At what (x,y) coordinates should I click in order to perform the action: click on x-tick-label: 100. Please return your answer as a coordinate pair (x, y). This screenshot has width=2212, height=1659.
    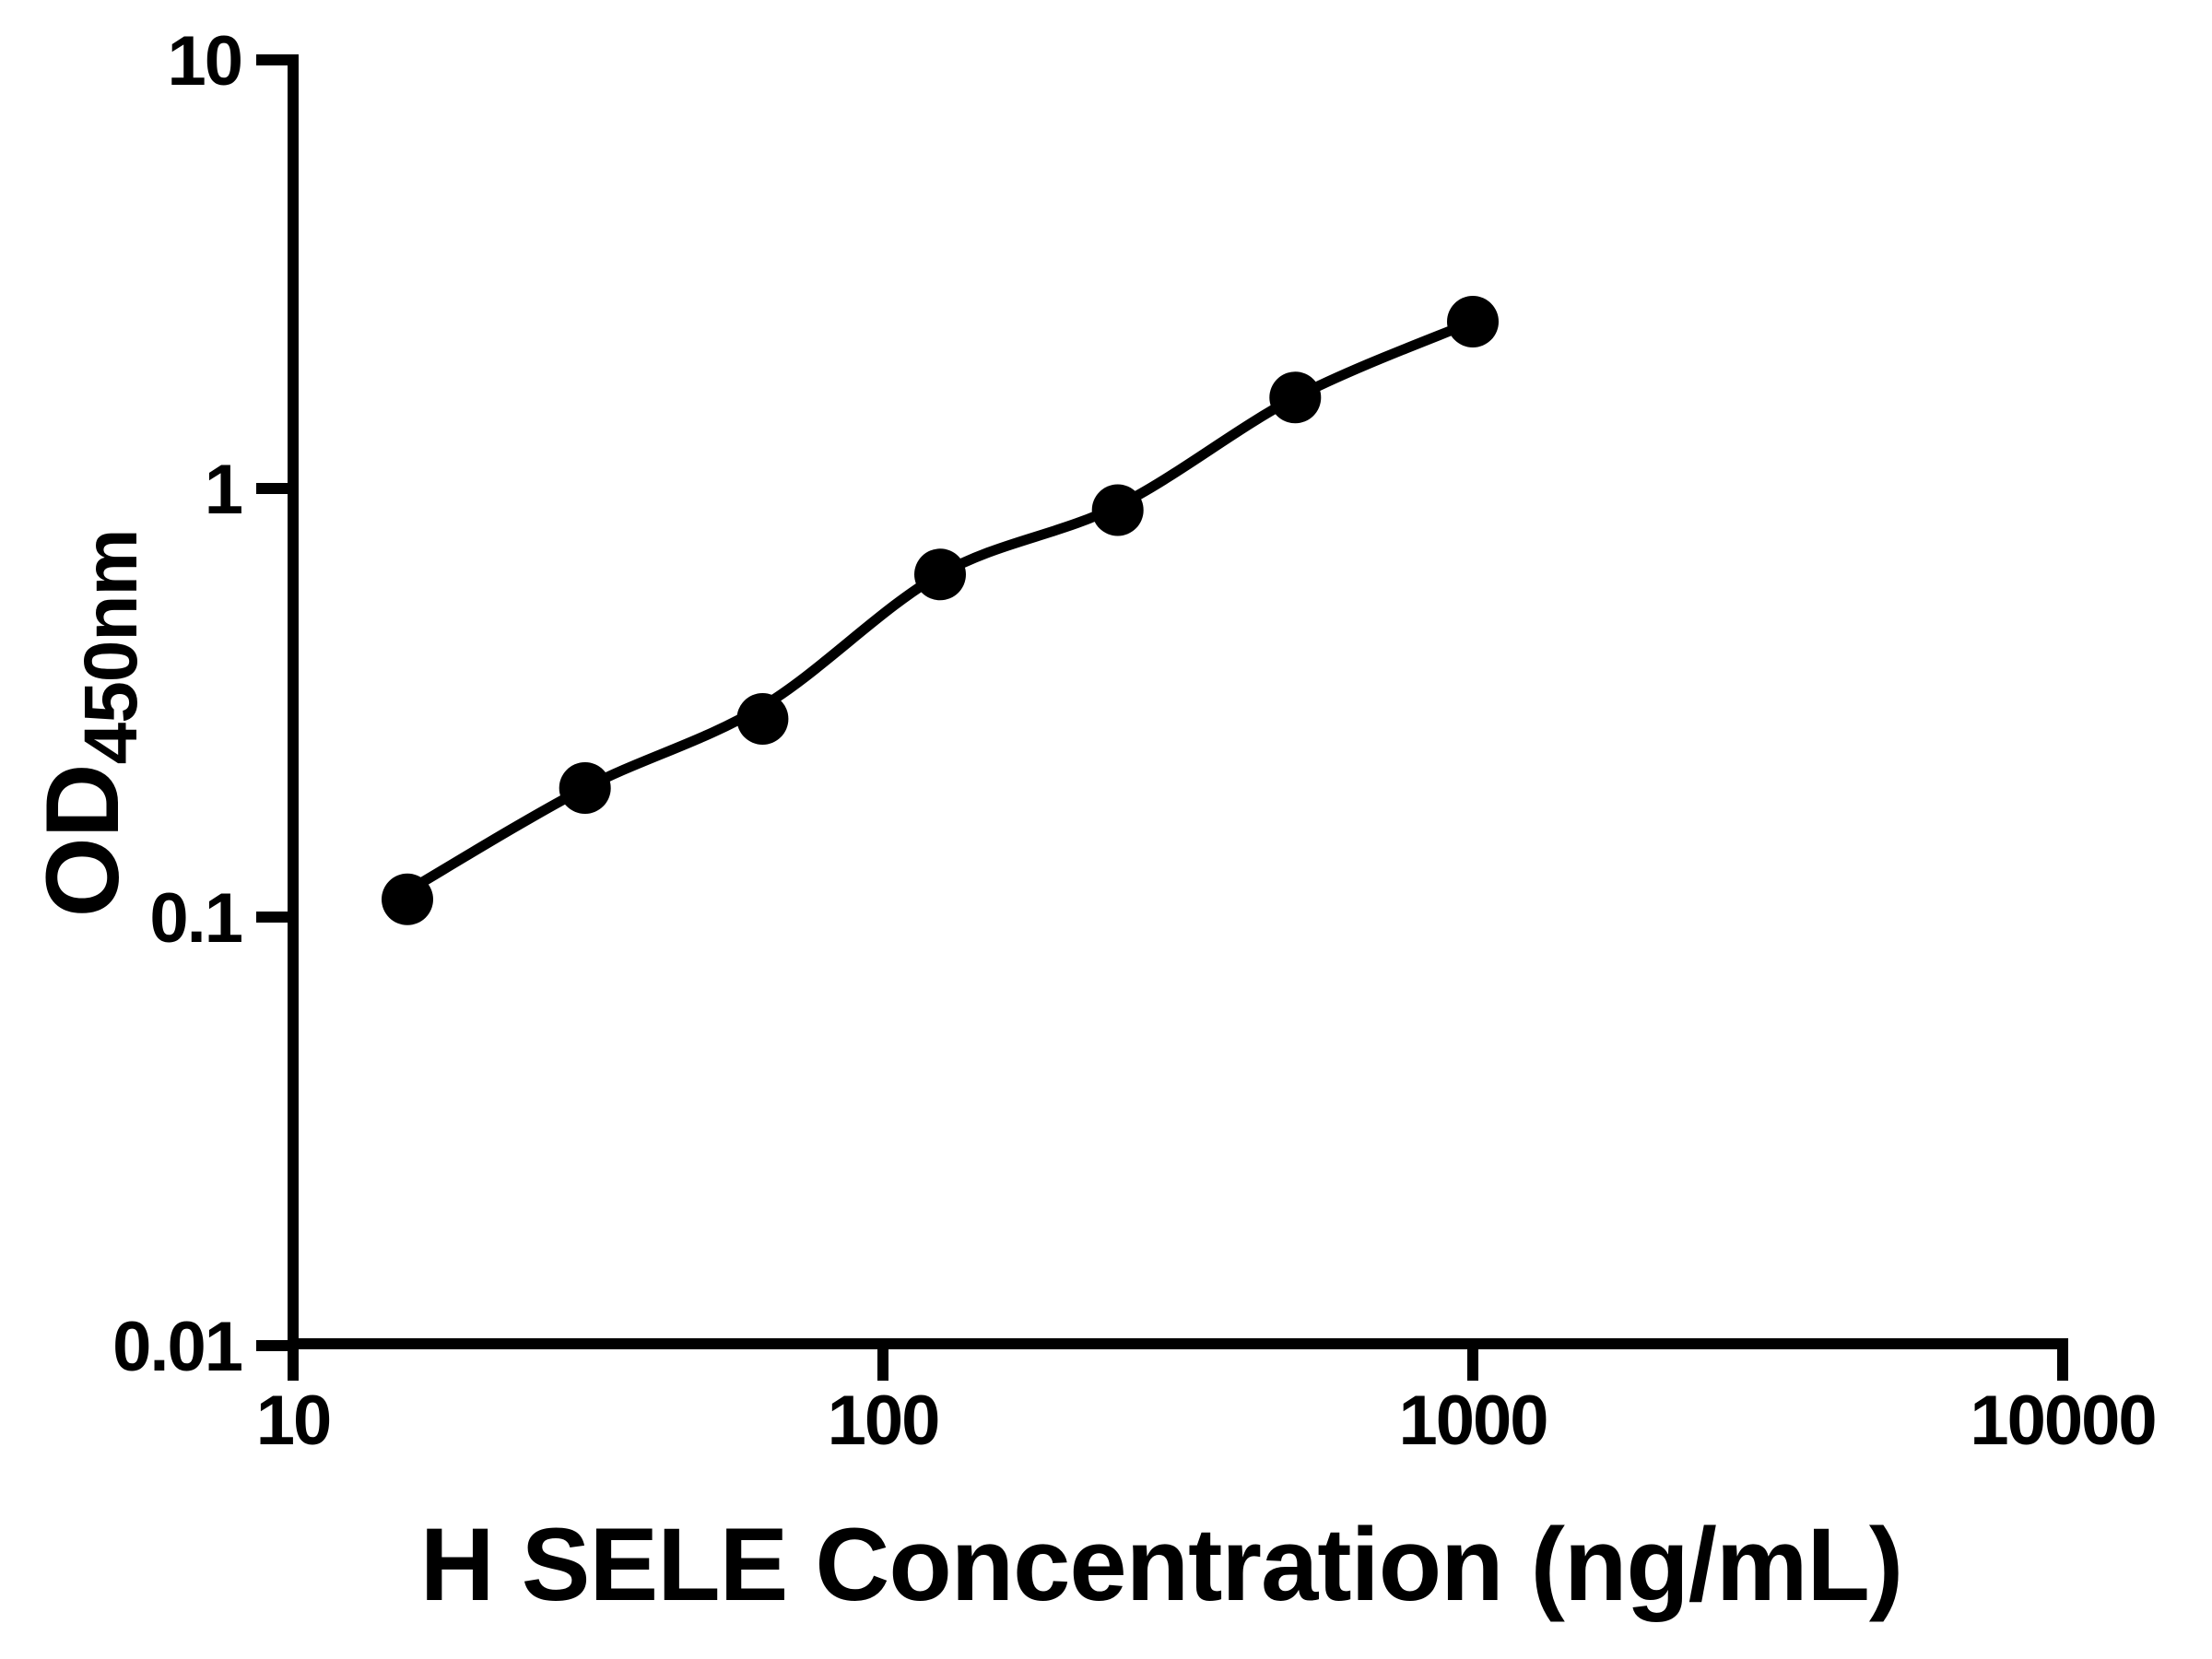
    Looking at the image, I should click on (883, 1421).